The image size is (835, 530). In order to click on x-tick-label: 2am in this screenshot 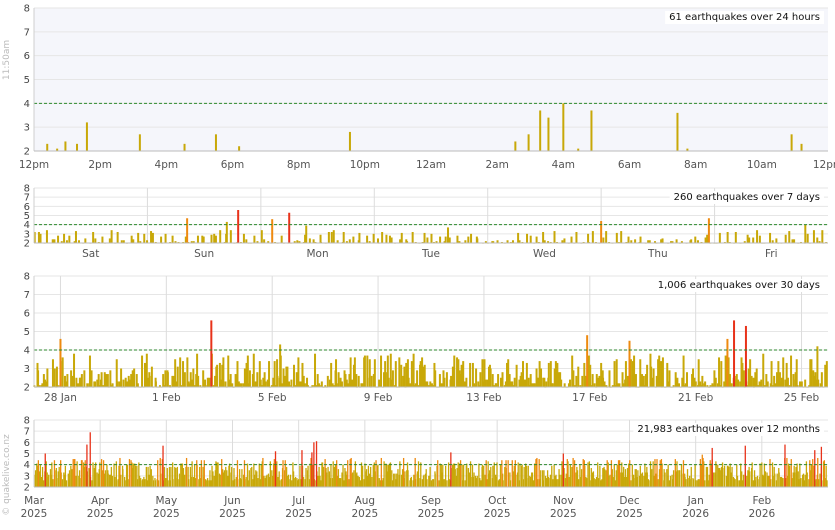, I will do `click(496, 165)`.